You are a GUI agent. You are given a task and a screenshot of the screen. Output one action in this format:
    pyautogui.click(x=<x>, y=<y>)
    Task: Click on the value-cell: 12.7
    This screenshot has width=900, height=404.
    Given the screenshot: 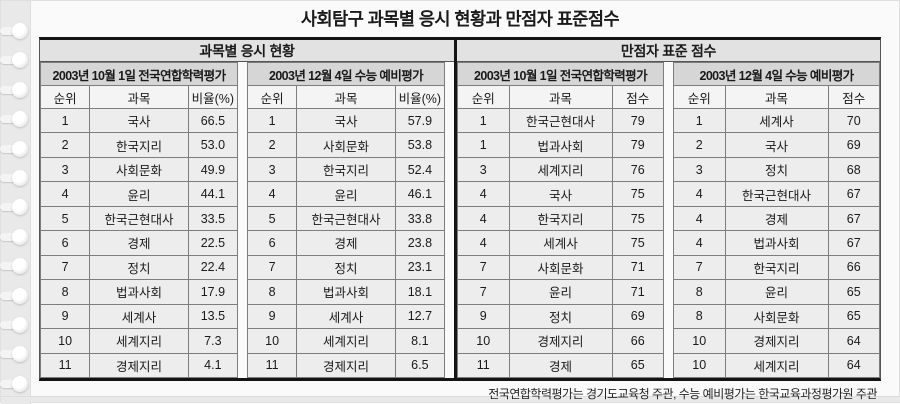 What is the action you would take?
    pyautogui.click(x=420, y=316)
    